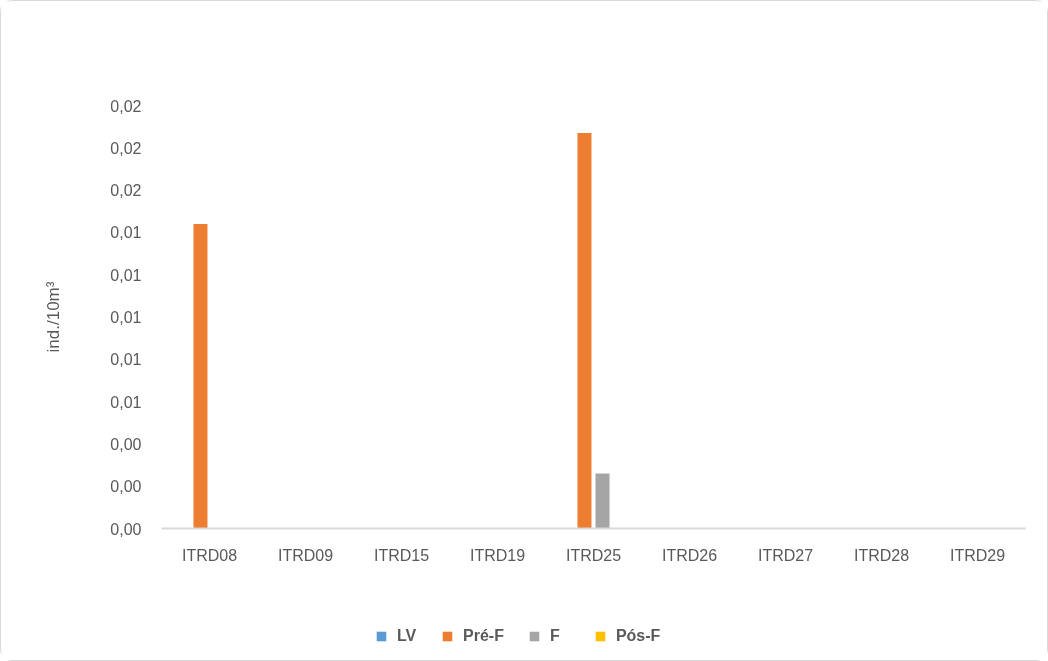  I want to click on x-tick-label: ITRD29, so click(977, 555).